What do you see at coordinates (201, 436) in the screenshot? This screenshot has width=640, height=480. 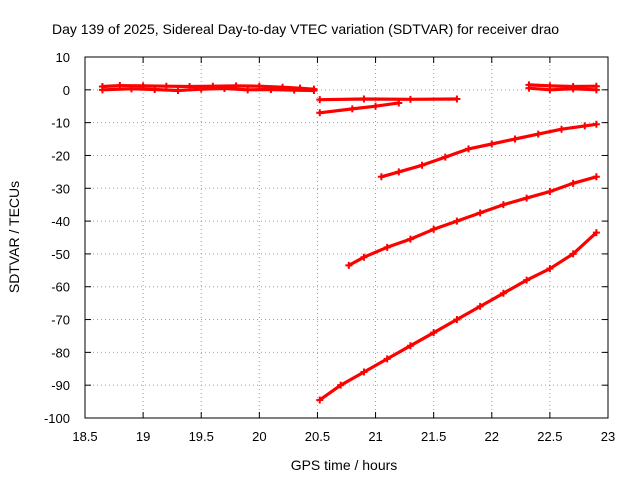 I see `x-tick-label: 19.5` at bounding box center [201, 436].